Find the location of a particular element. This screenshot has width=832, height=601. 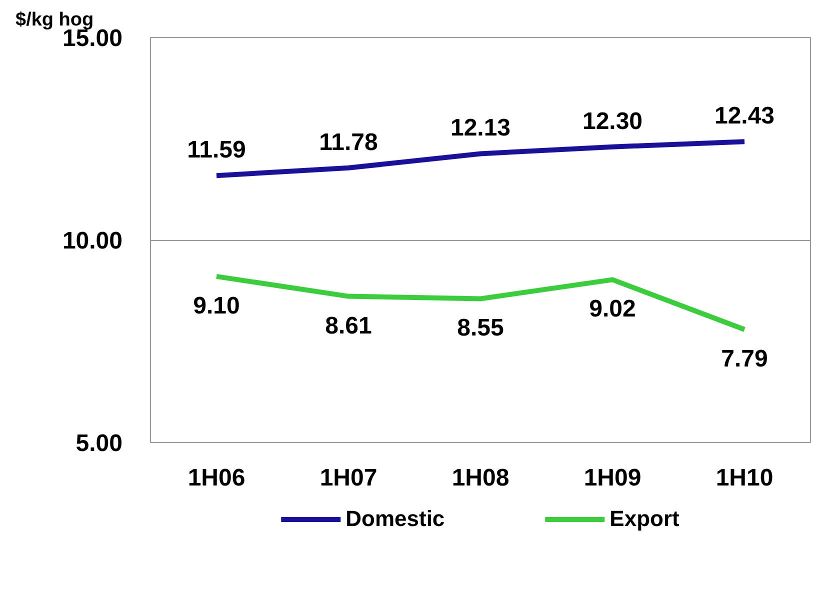

x-tick-label: 1H06 is located at coordinates (217, 478).